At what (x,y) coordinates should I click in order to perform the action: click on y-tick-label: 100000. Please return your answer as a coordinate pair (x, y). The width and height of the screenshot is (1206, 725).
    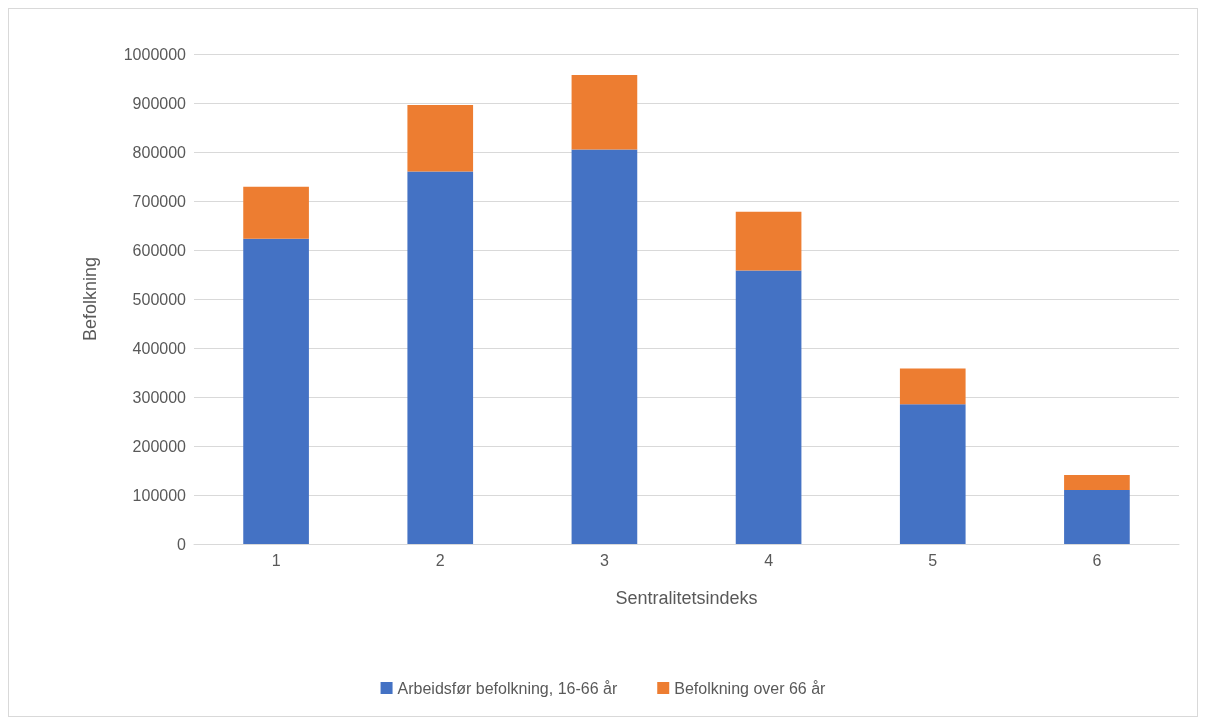
    Looking at the image, I should click on (159, 495).